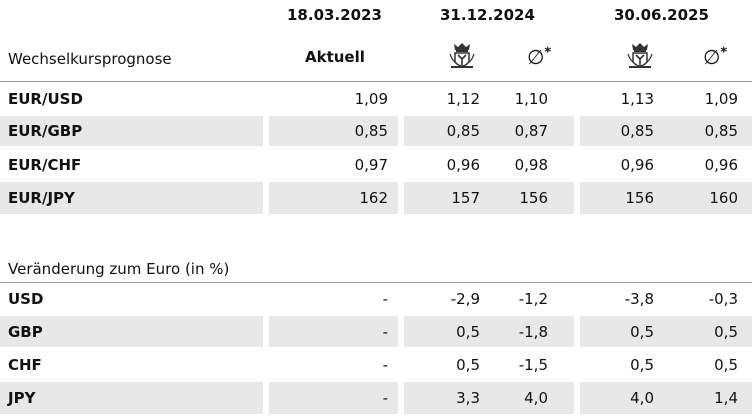  What do you see at coordinates (22, 398) in the screenshot?
I see `row-label: JPY` at bounding box center [22, 398].